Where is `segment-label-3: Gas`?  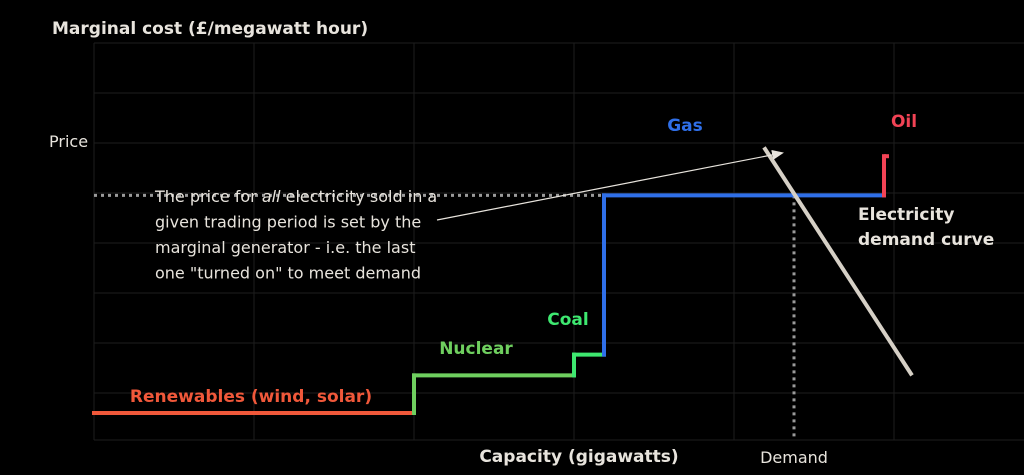 segment-label-3: Gas is located at coordinates (685, 126).